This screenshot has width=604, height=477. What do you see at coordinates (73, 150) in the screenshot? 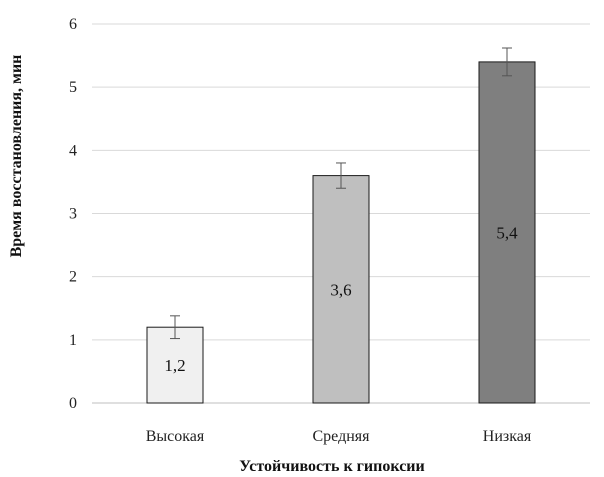
I see `y-tick-label: 4` at bounding box center [73, 150].